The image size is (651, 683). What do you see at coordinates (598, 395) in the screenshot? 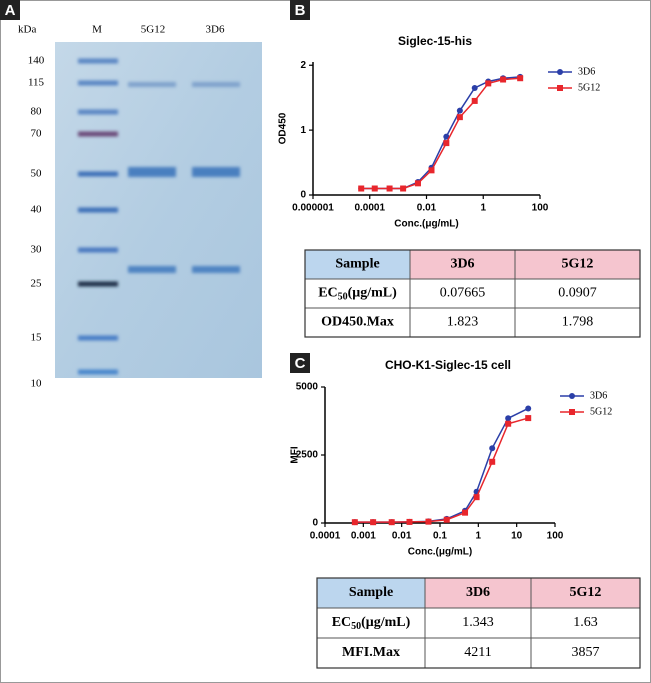
I see `legend-label: 3D6` at bounding box center [598, 395].